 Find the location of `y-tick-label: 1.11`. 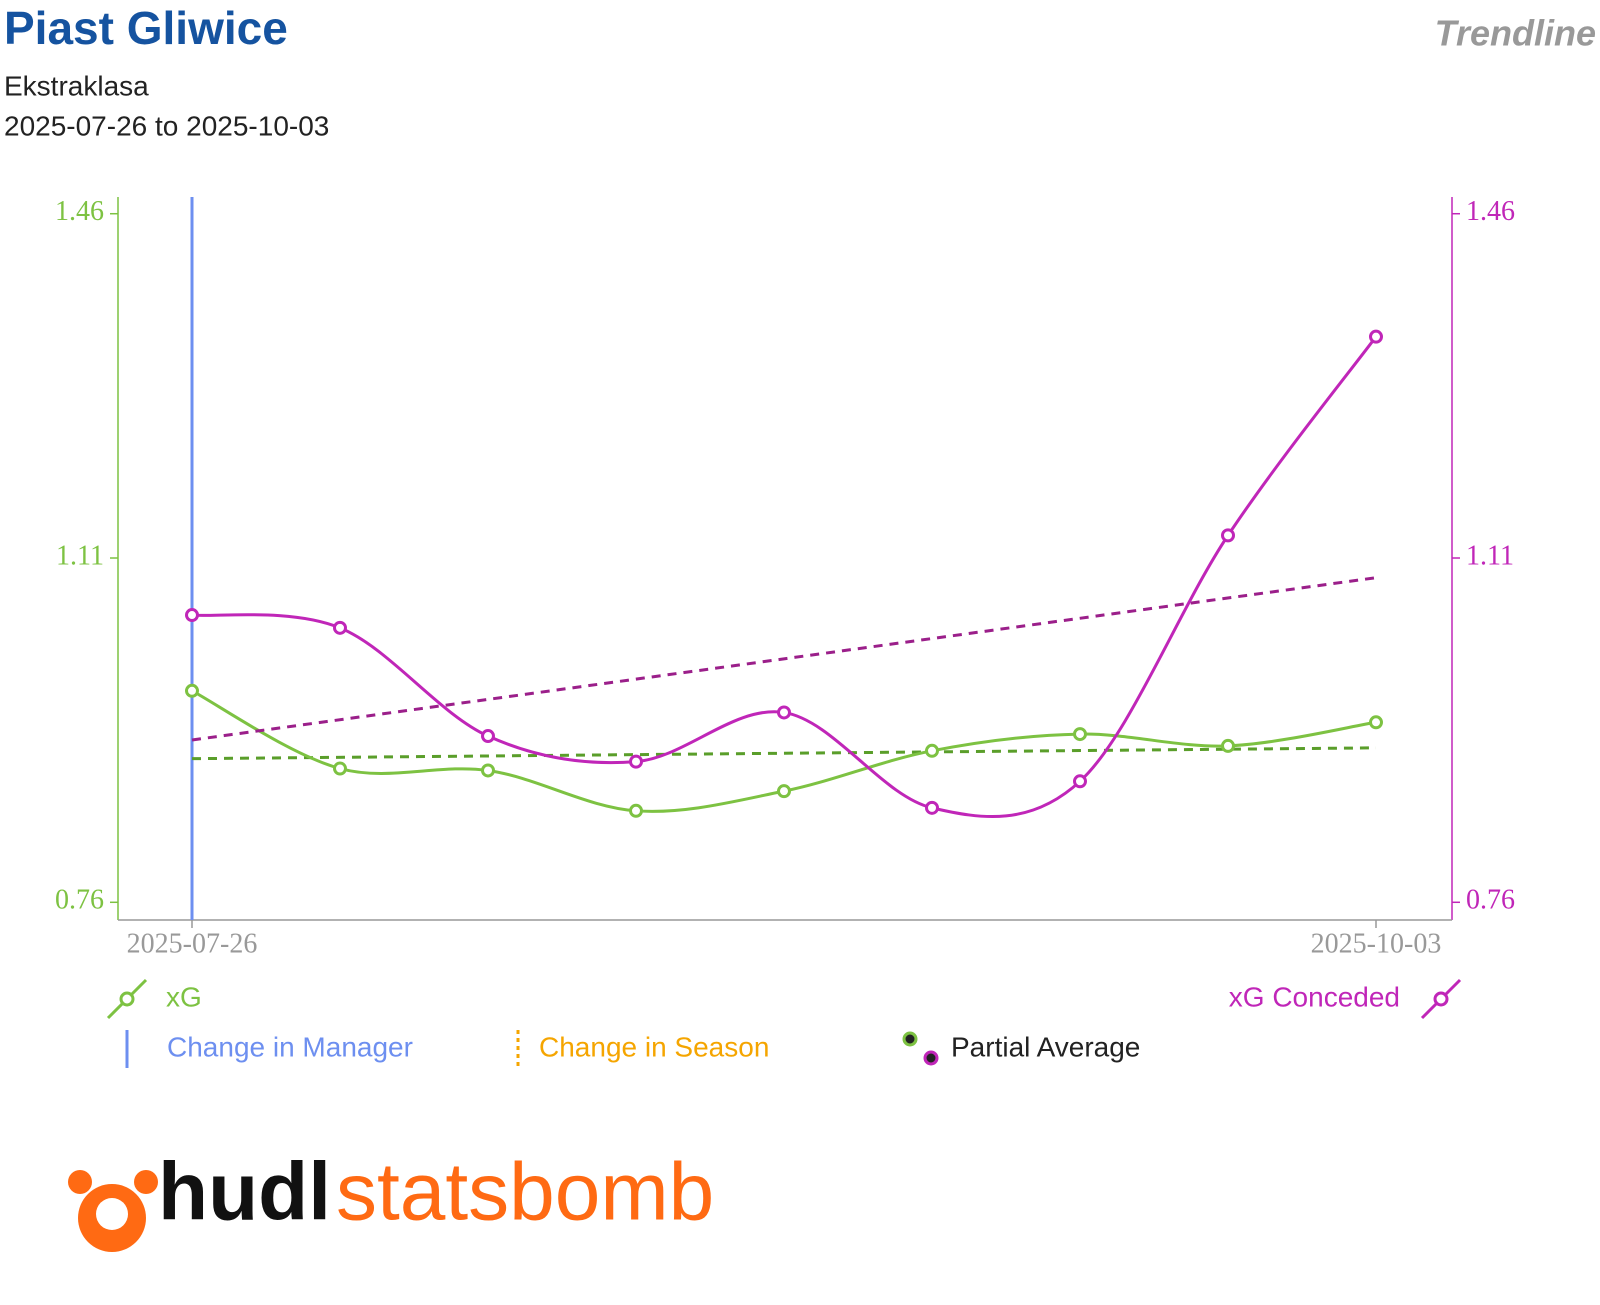

y-tick-label: 1.11 is located at coordinates (80, 555).